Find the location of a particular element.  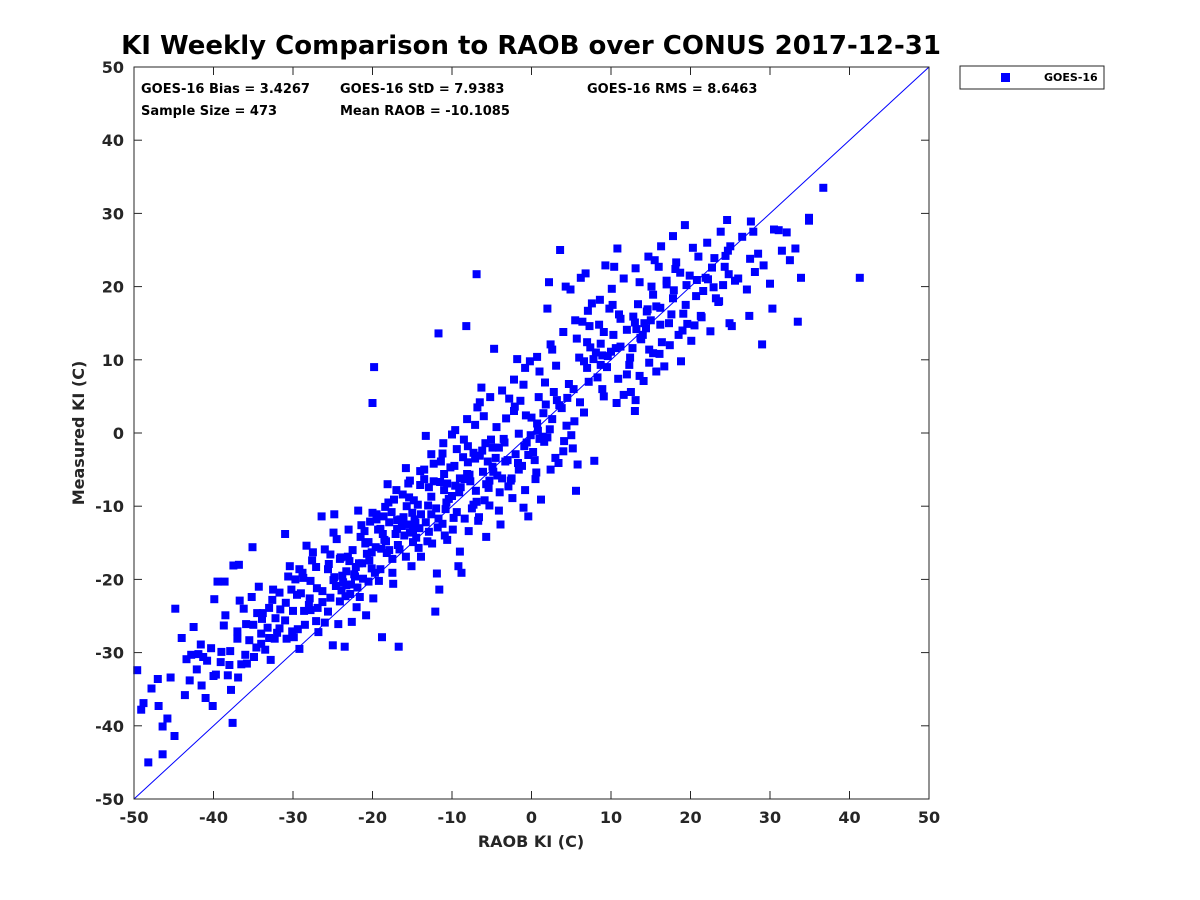

x-tick-label: 0 is located at coordinates (531, 817).